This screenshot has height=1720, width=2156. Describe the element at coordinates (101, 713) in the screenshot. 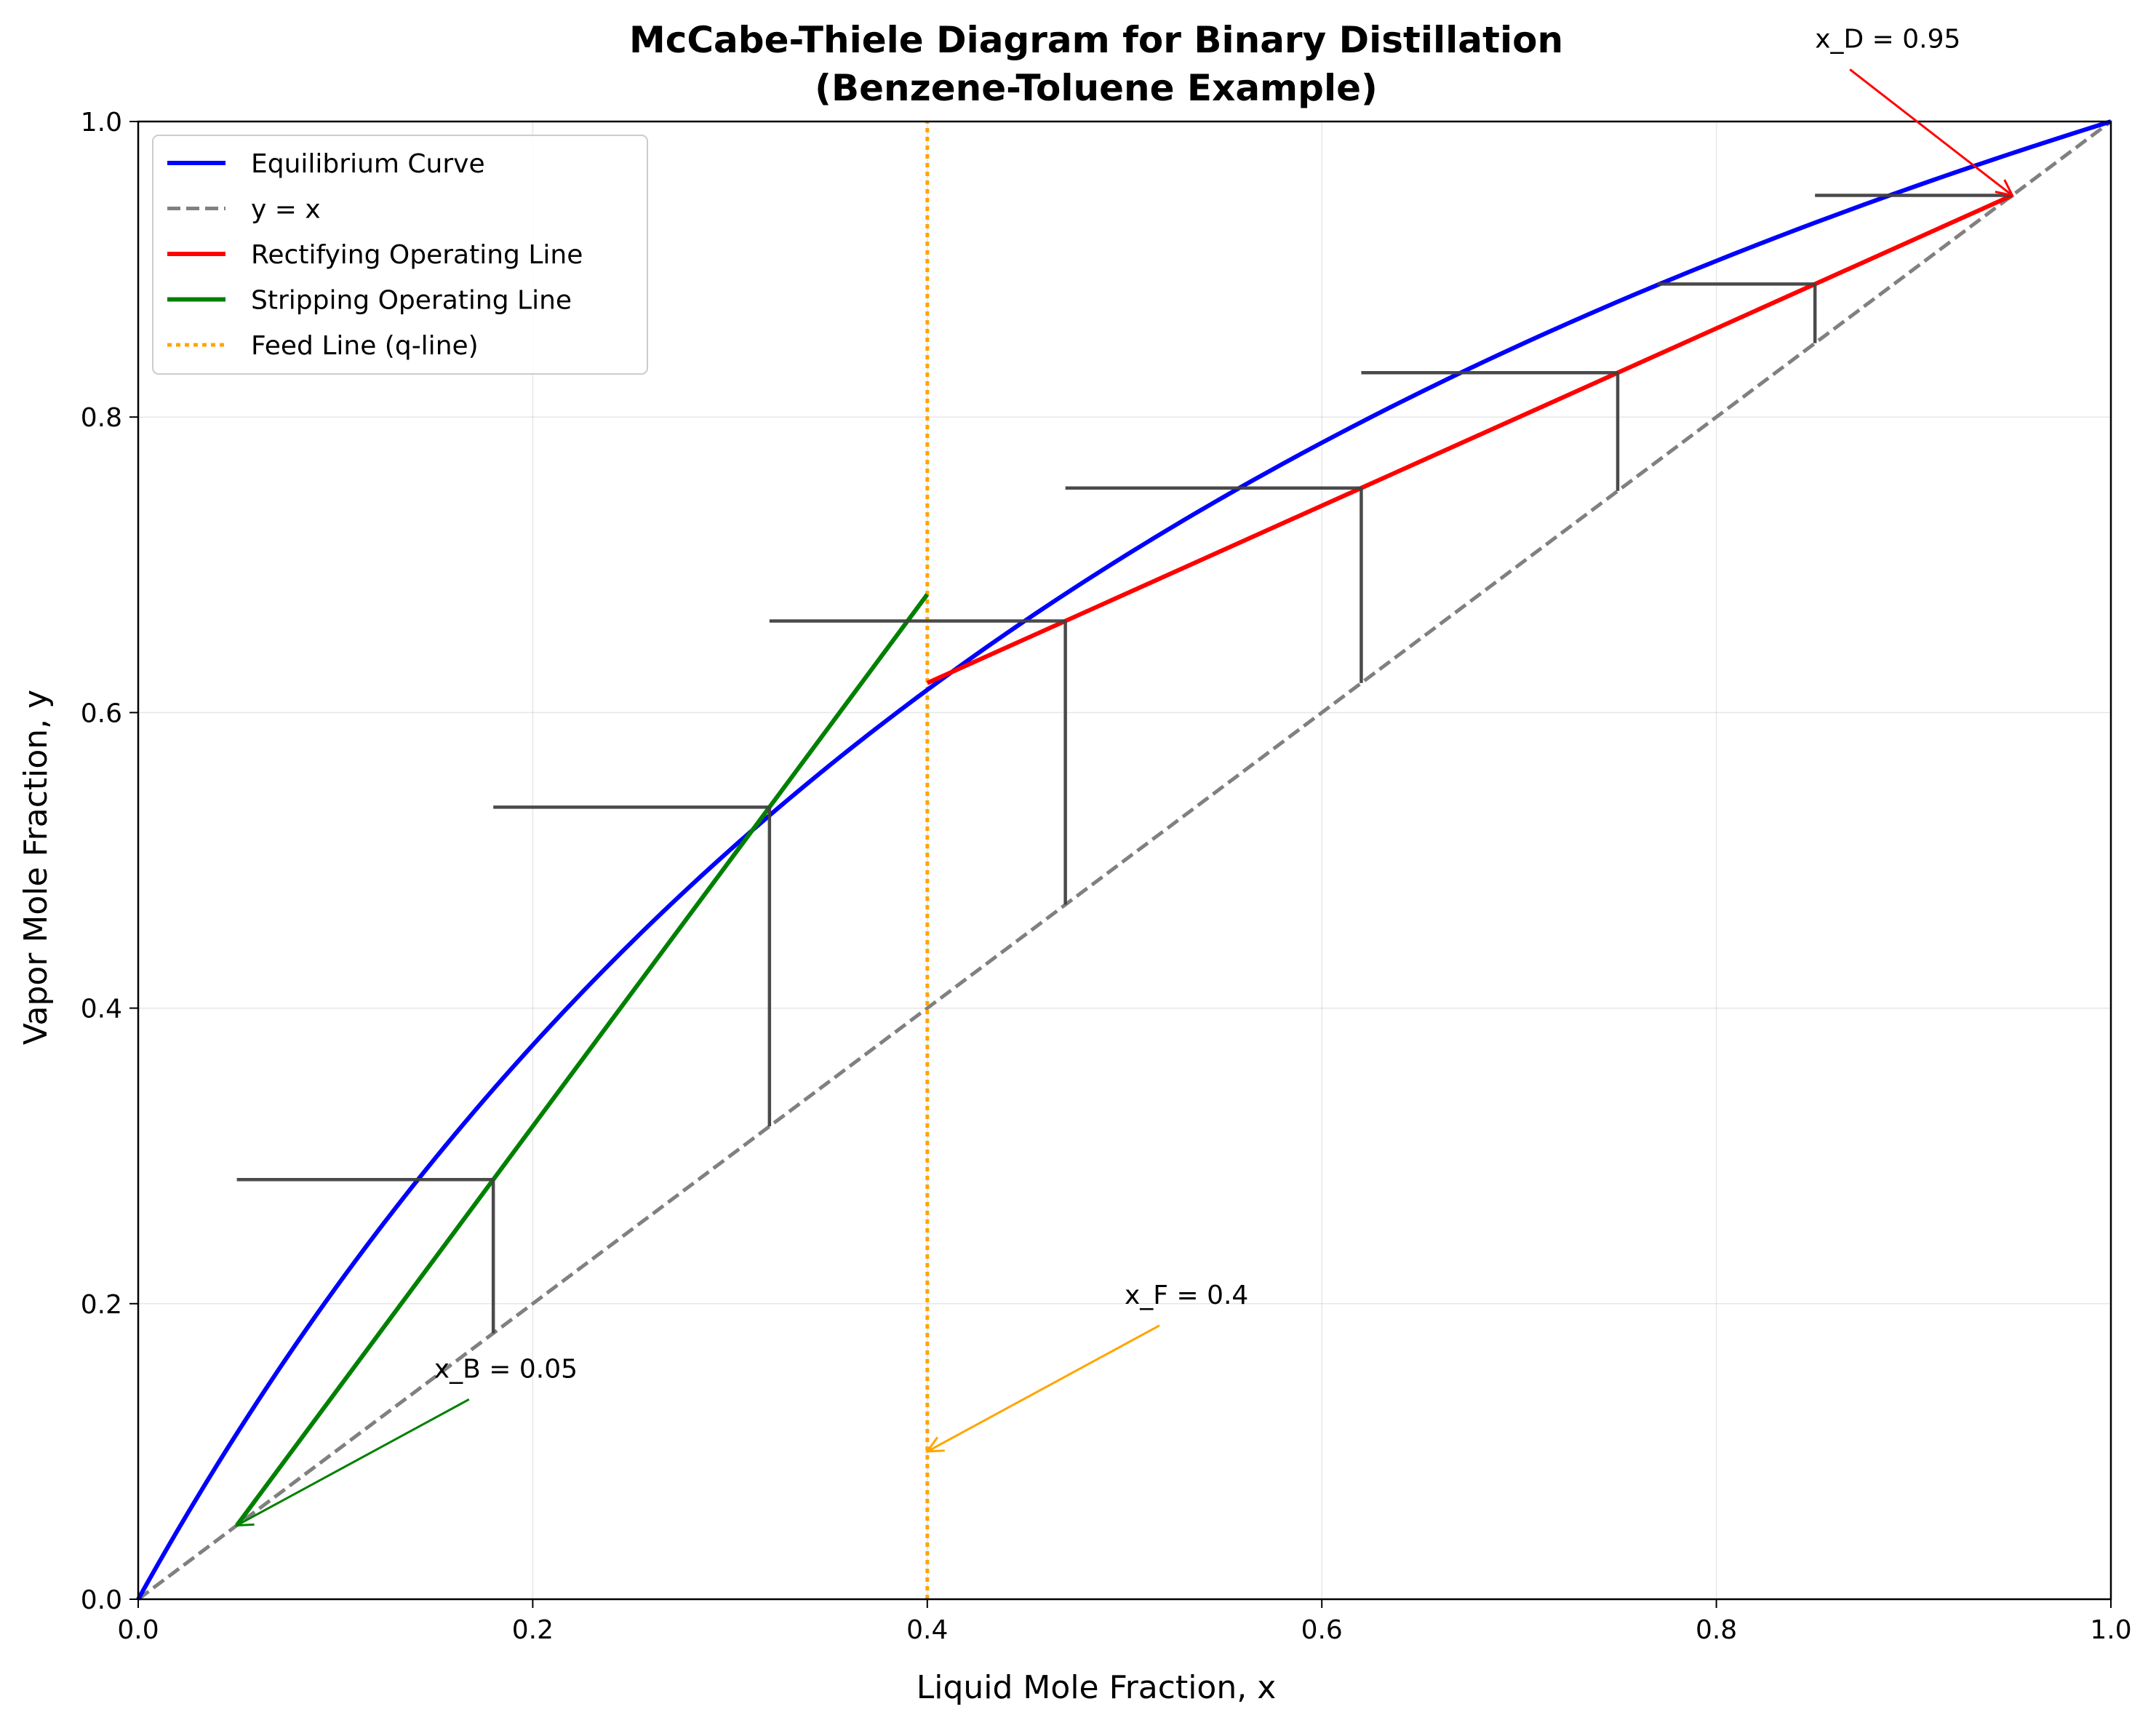

I see `y-tick-label: 0.6` at that location.